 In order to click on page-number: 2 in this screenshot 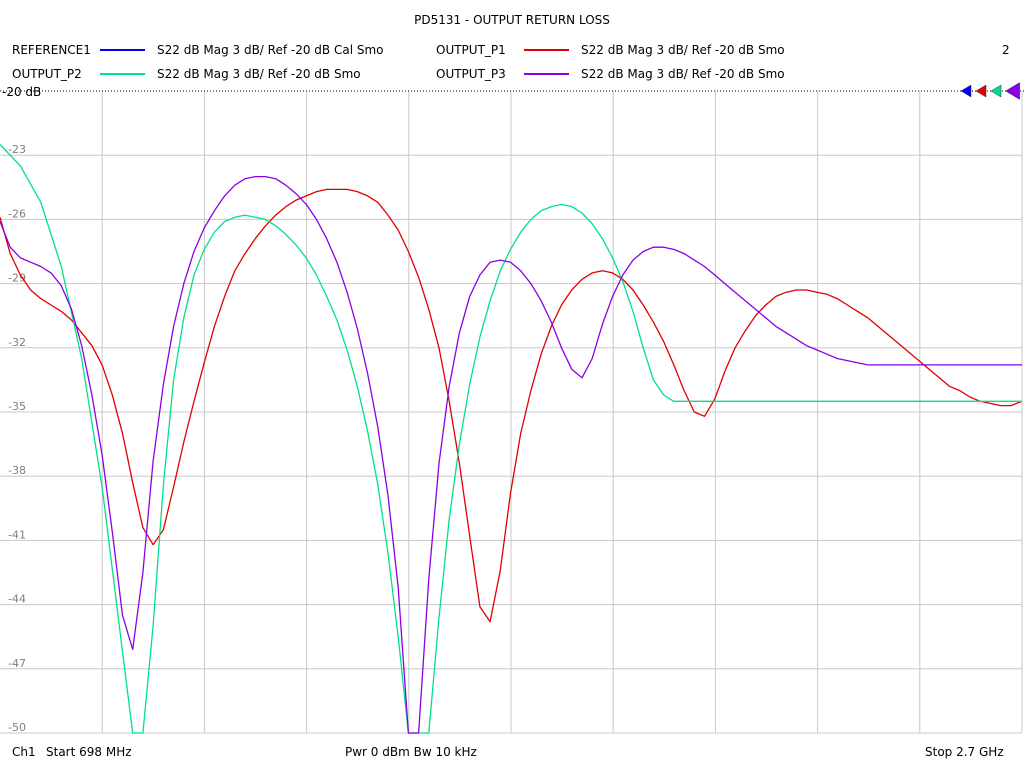, I will do `click(1006, 50)`.